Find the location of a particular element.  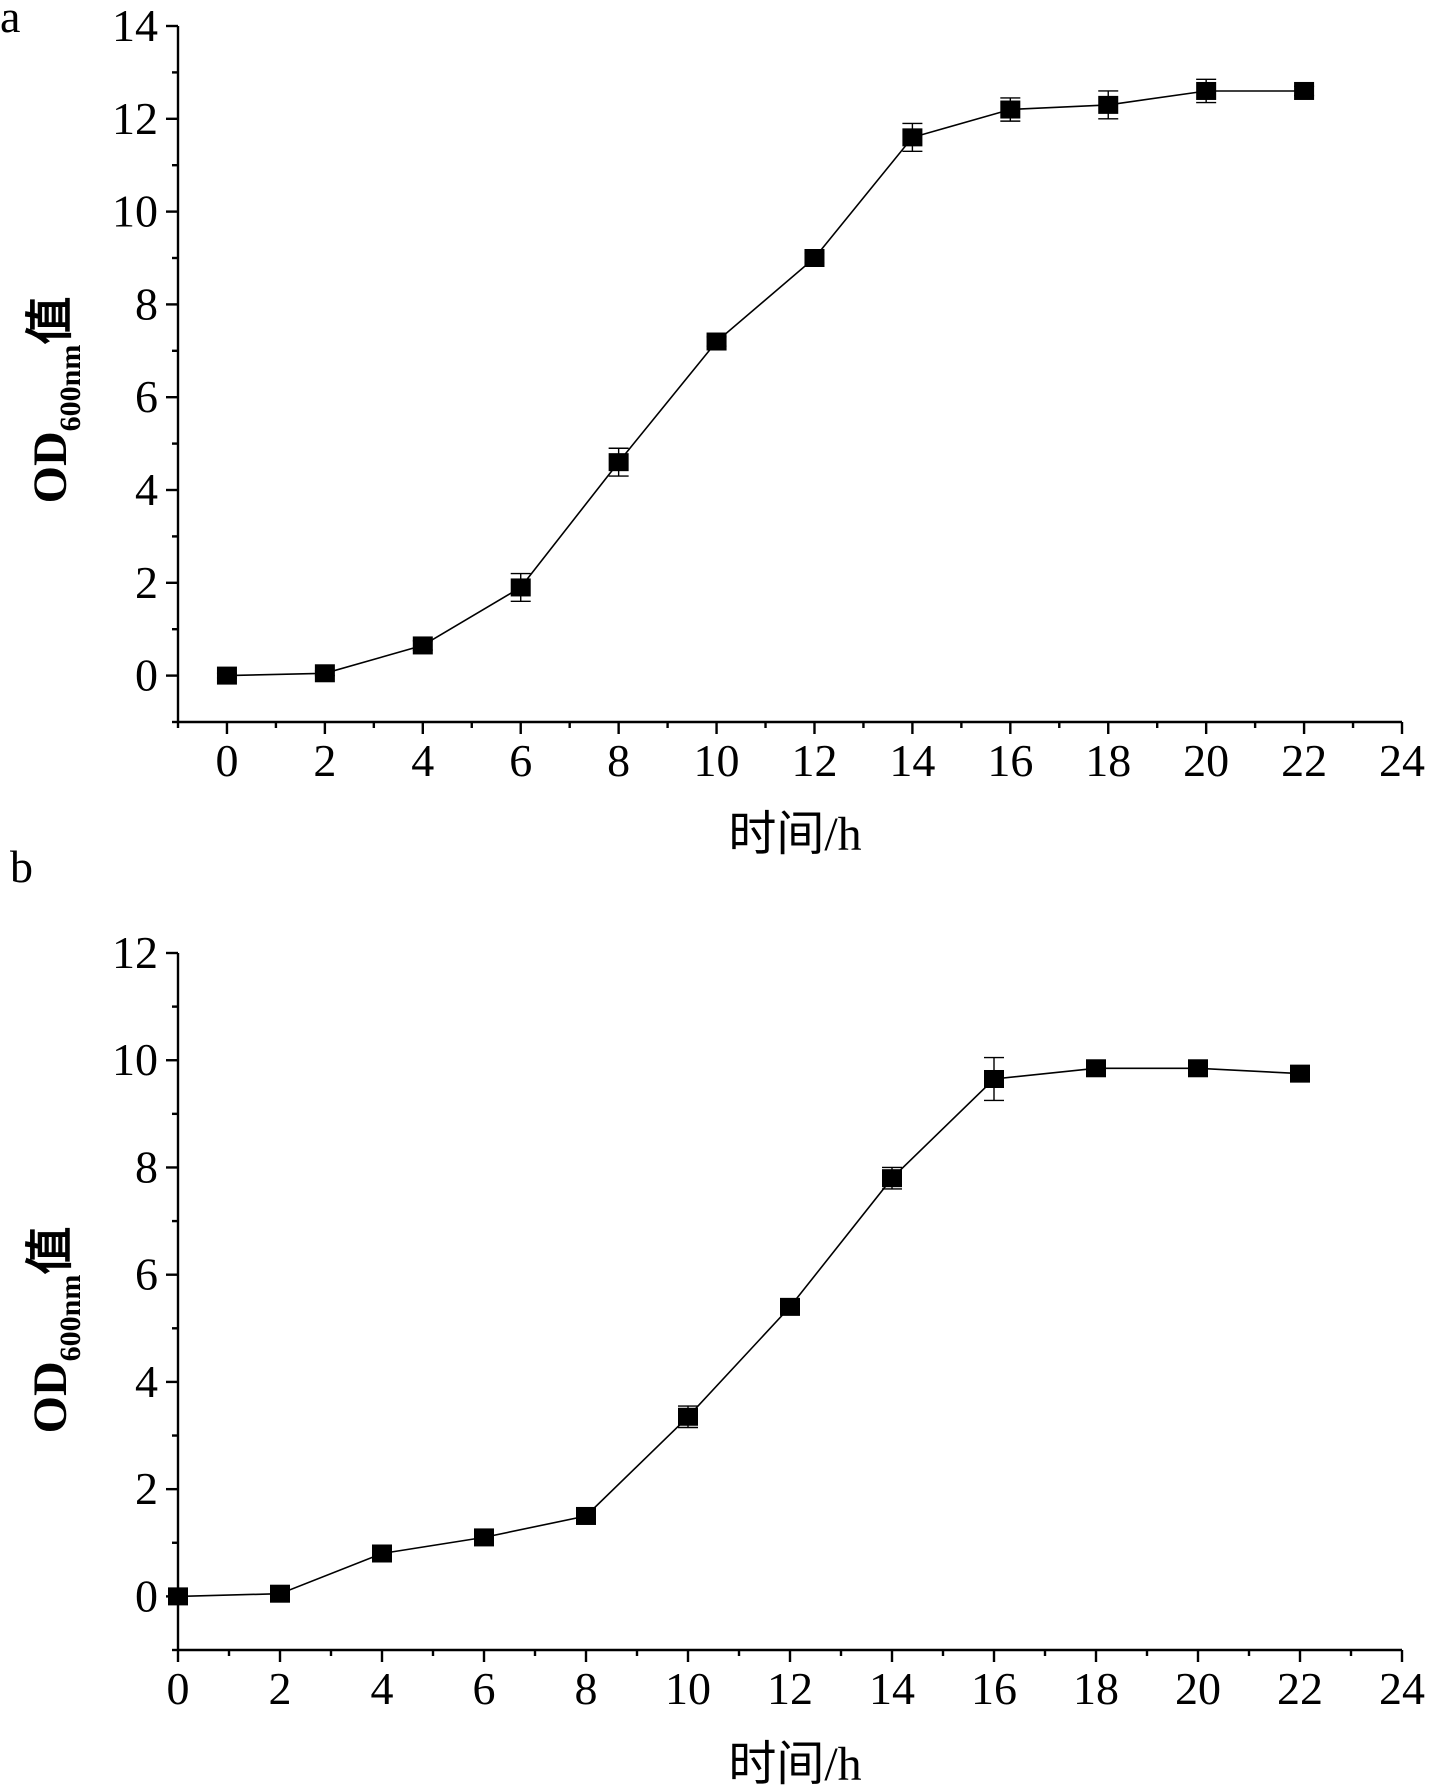

panel-b-label: b is located at coordinates (21, 866).